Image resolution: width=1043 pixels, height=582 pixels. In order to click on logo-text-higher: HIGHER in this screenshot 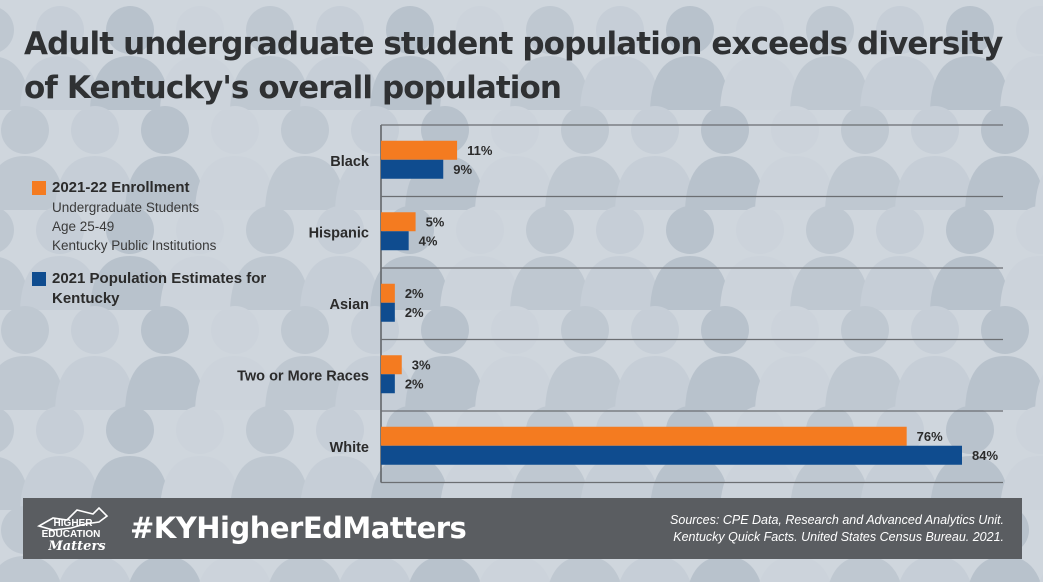, I will do `click(74, 523)`.